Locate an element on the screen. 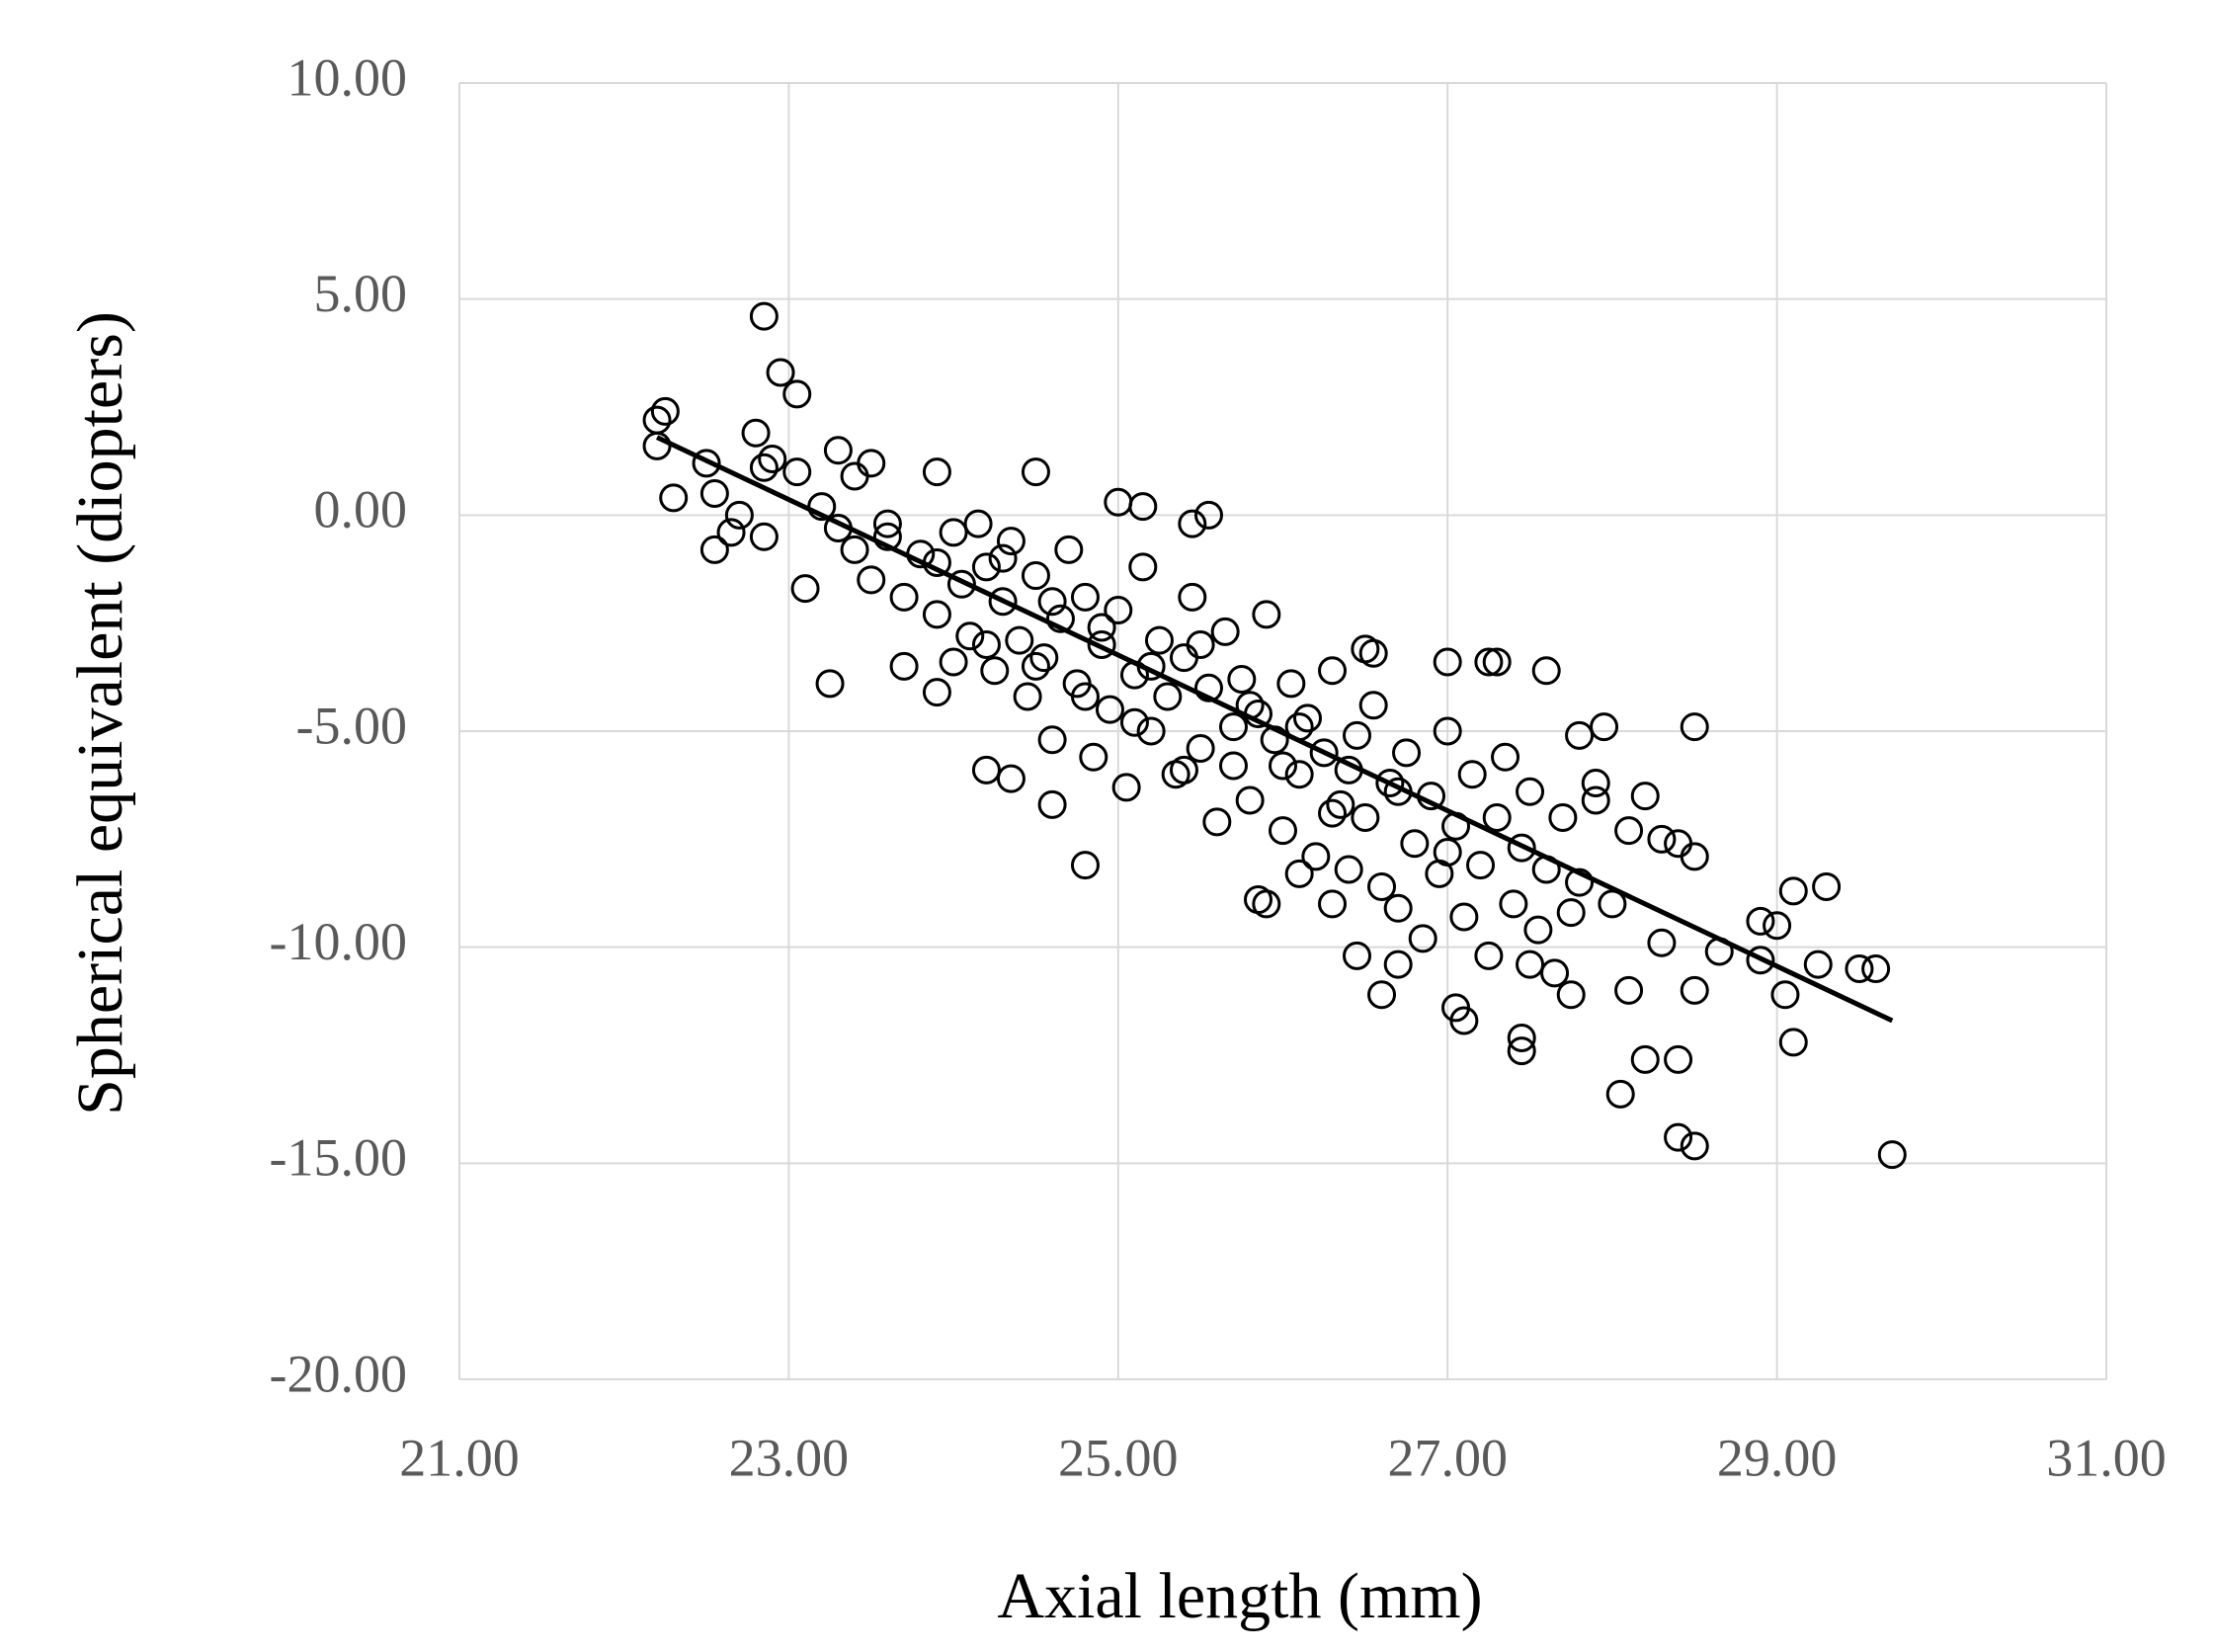 The image size is (2216, 1652). y-tick-label: -10.00 is located at coordinates (338, 941).